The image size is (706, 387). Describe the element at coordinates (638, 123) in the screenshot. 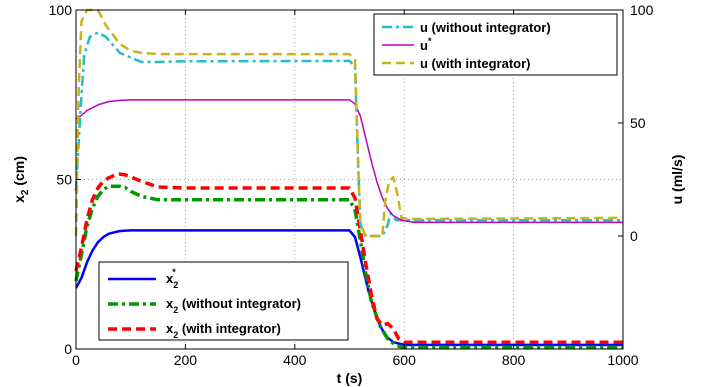

I see `y-right-tick-label: 50` at that location.